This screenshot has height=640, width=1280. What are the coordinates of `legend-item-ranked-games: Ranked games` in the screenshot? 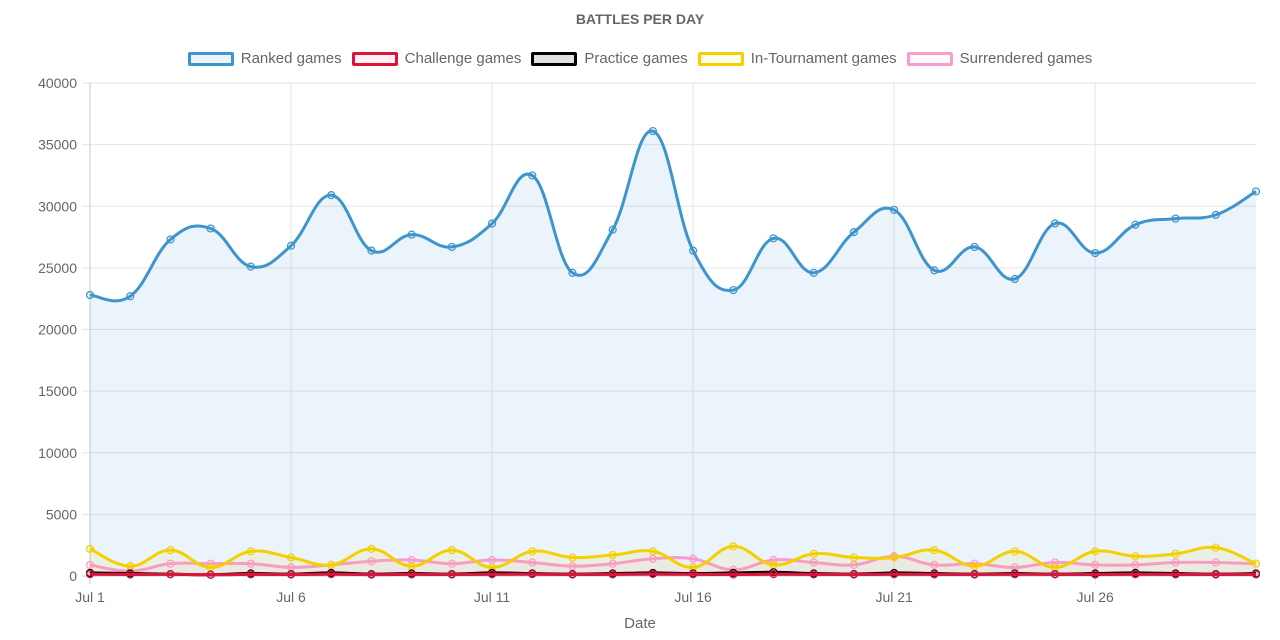 It's located at (264, 58).